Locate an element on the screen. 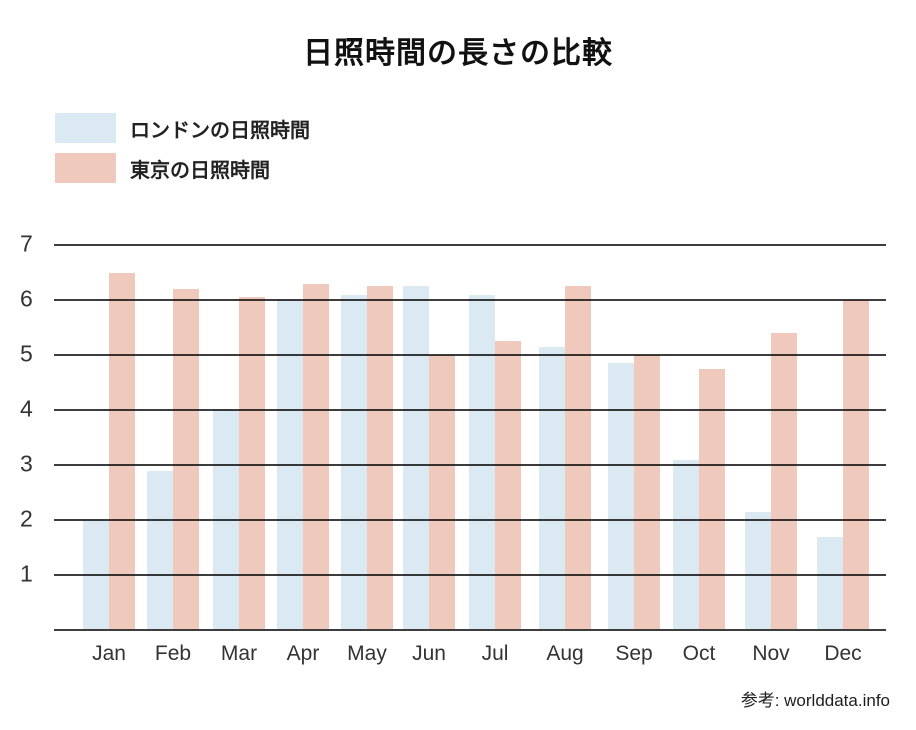 The image size is (916, 730). x-tick-label-mar: Mar is located at coordinates (239, 653).